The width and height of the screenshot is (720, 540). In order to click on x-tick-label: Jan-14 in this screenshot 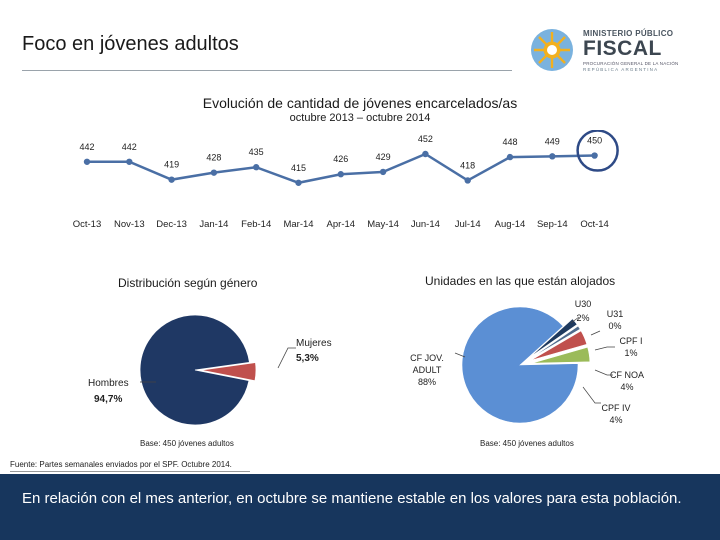, I will do `click(213, 224)`.